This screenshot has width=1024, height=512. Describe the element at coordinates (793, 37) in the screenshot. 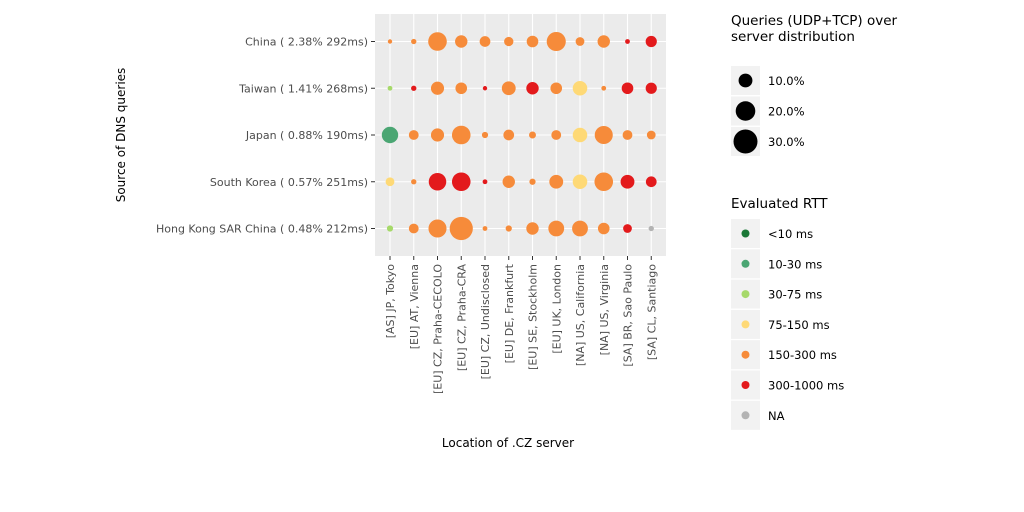

I see `size-legend-title: server distribution` at that location.